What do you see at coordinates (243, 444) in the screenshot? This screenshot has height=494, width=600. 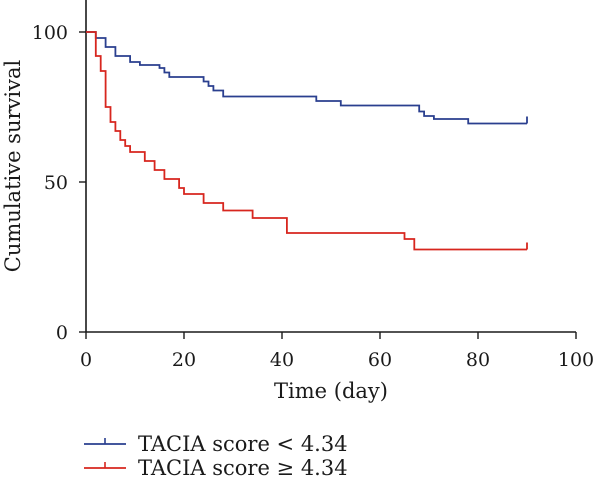 I see `legend-label-0: TACIA score < 4.34` at bounding box center [243, 444].